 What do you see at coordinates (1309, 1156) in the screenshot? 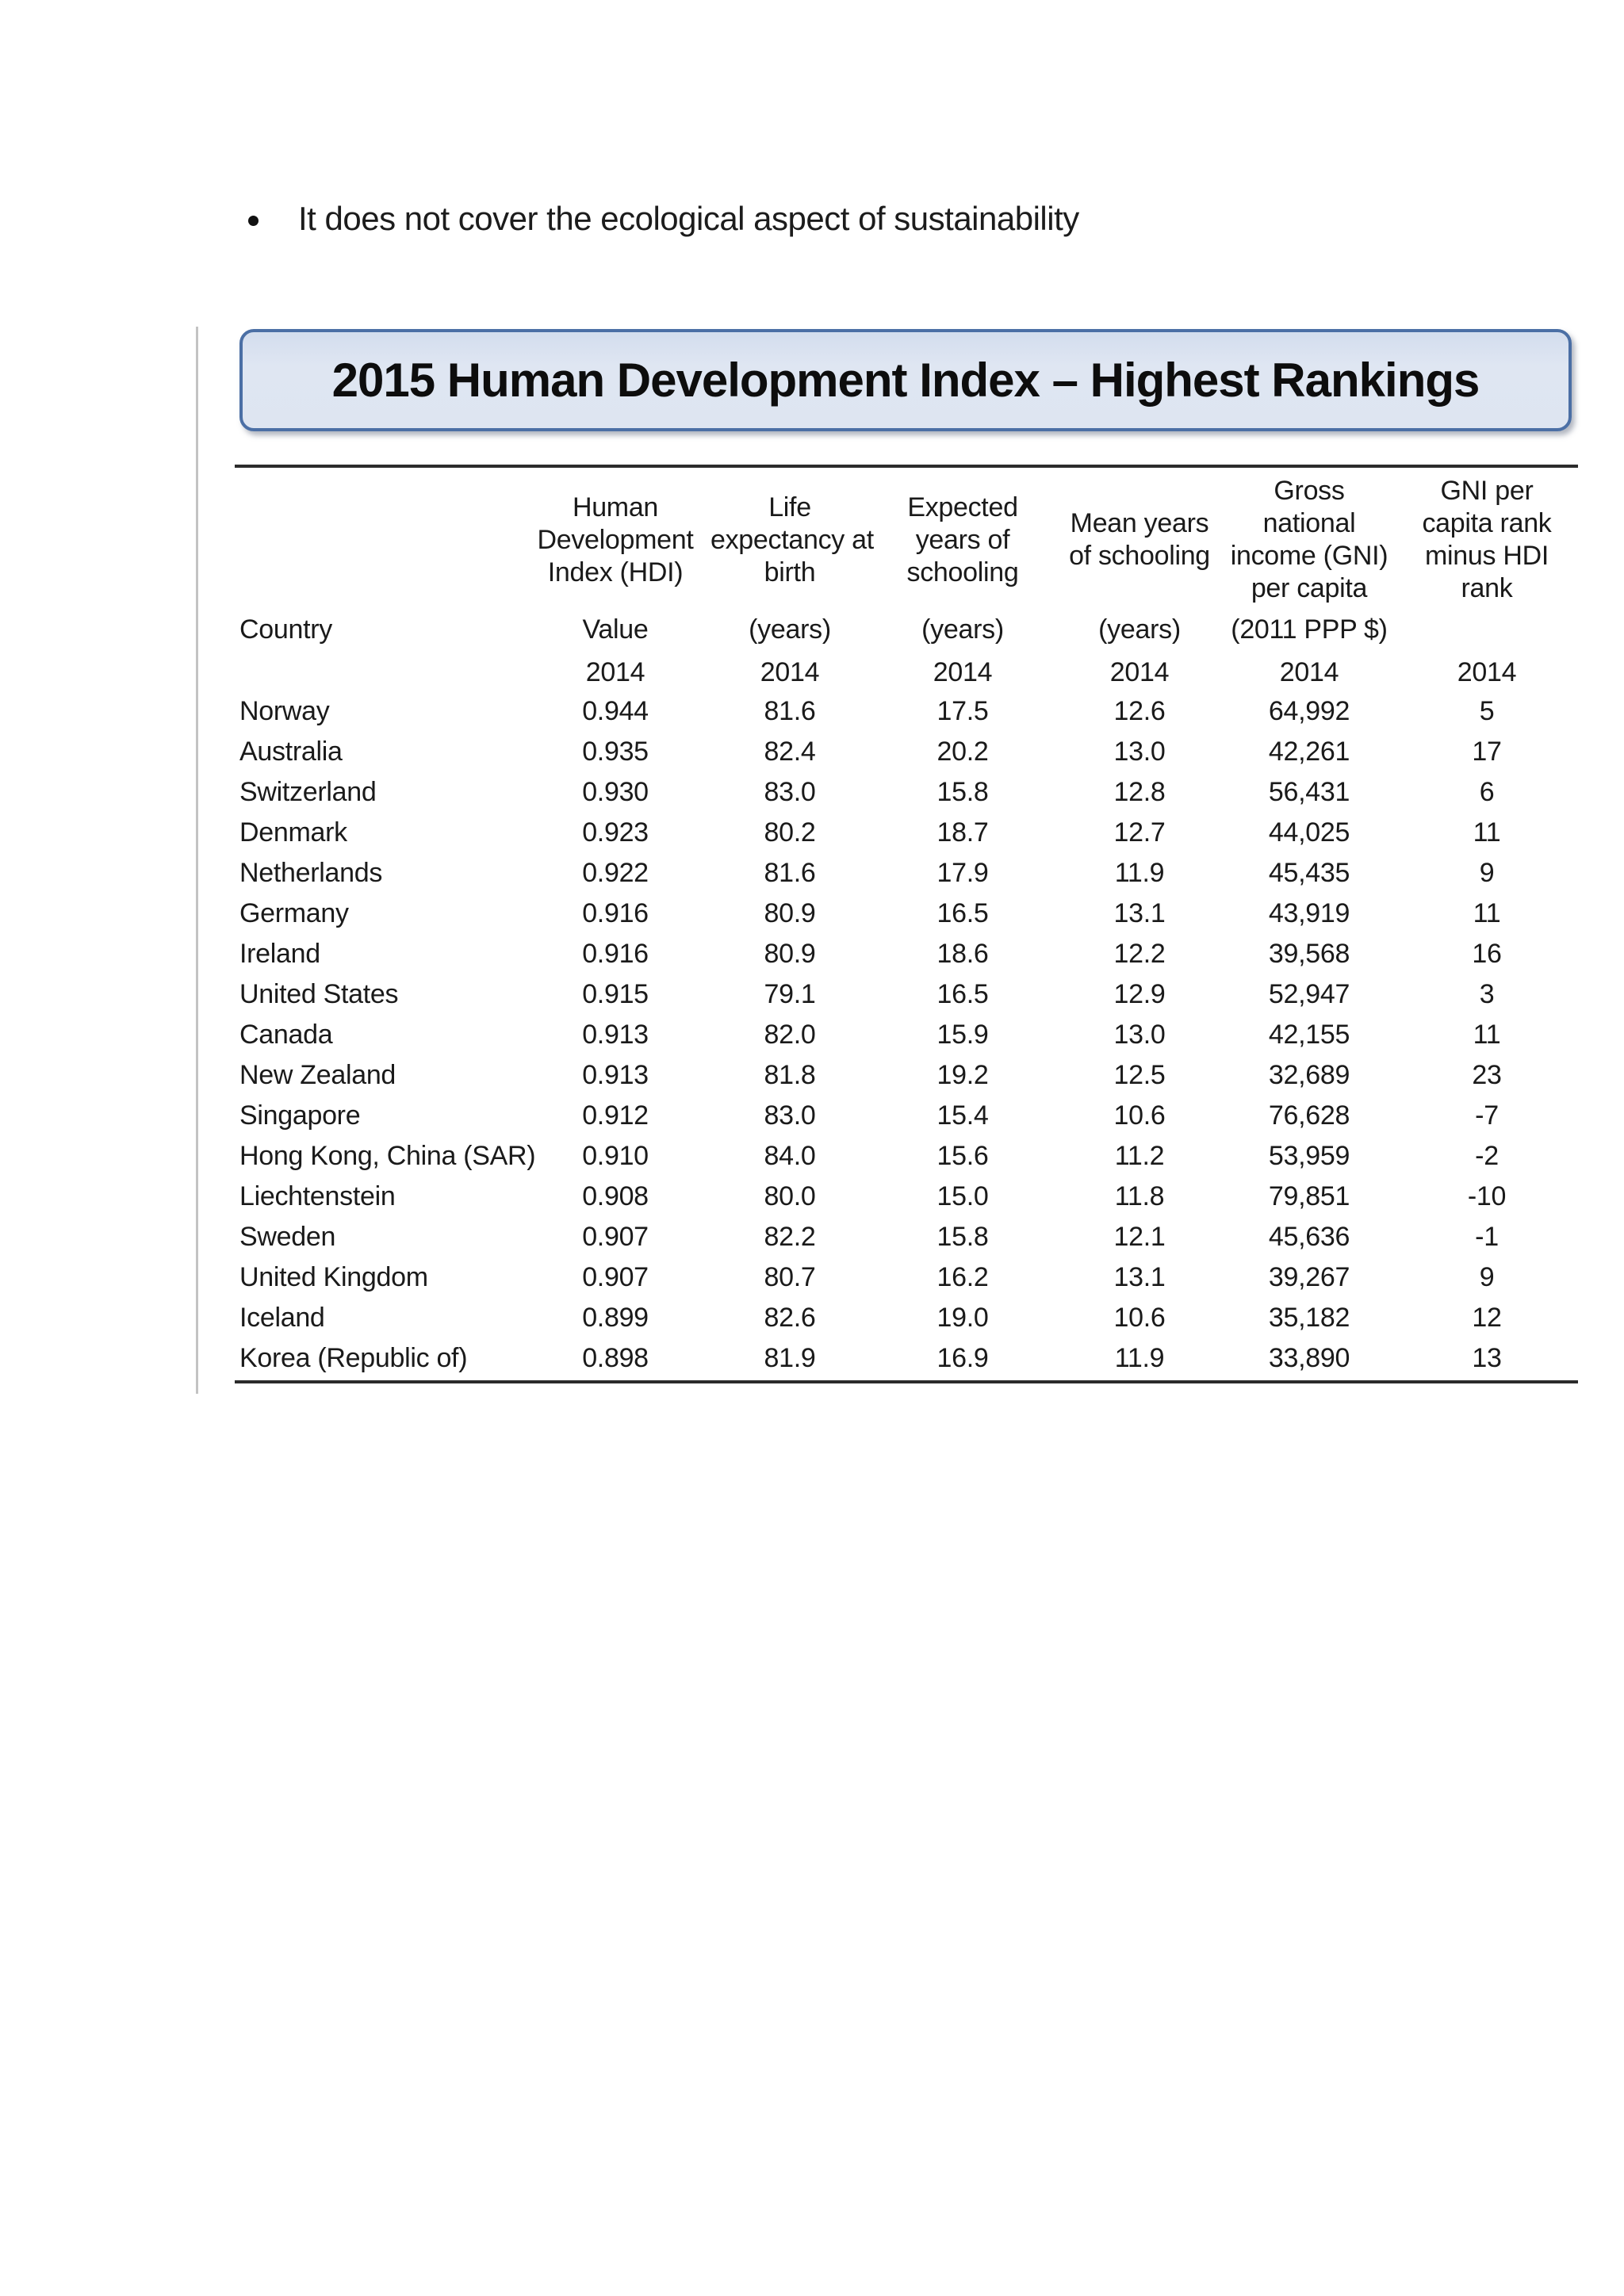
I see `value-cell-gni_per_capita: 53,959` at bounding box center [1309, 1156].